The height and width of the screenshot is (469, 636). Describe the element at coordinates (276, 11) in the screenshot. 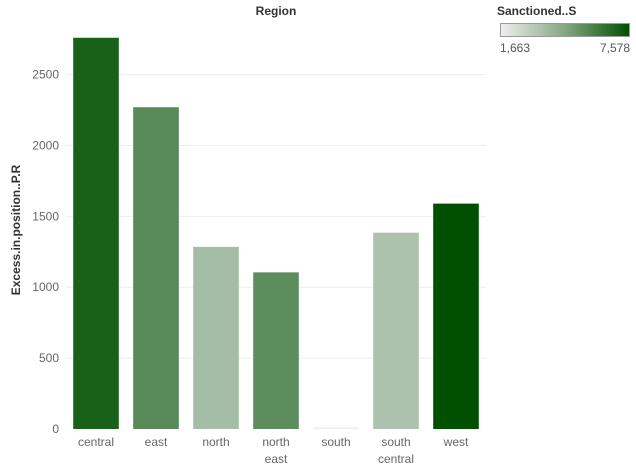

I see `chart-title: Region` at that location.